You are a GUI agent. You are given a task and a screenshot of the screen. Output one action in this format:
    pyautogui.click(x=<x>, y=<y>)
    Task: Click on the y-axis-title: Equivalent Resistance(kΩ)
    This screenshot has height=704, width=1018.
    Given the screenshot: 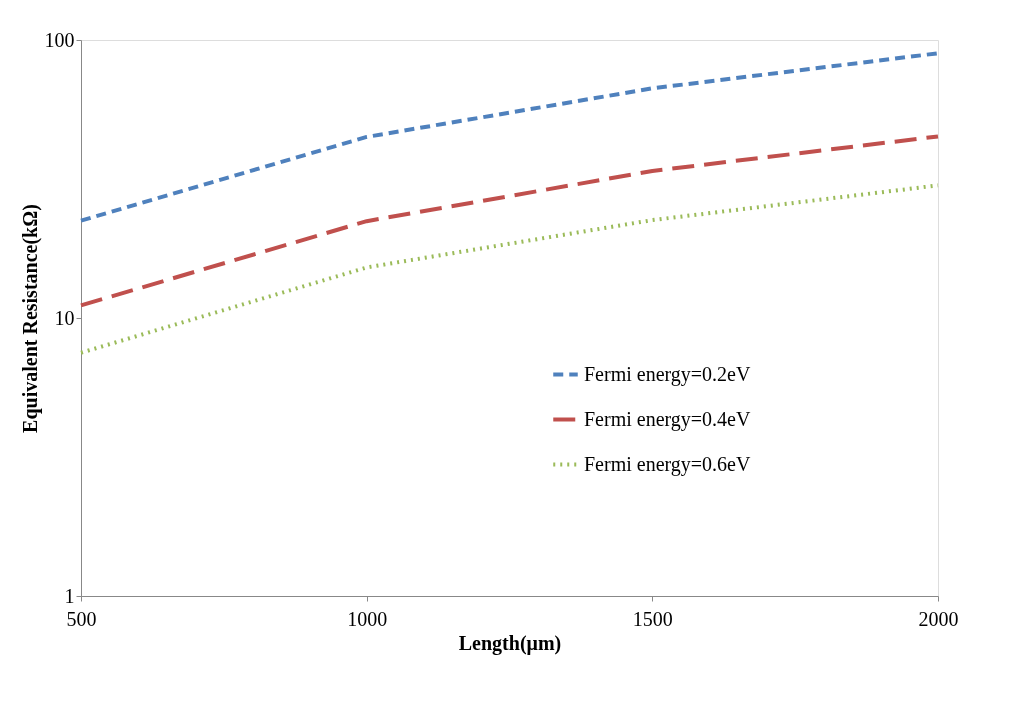 What is the action you would take?
    pyautogui.click(x=30, y=318)
    